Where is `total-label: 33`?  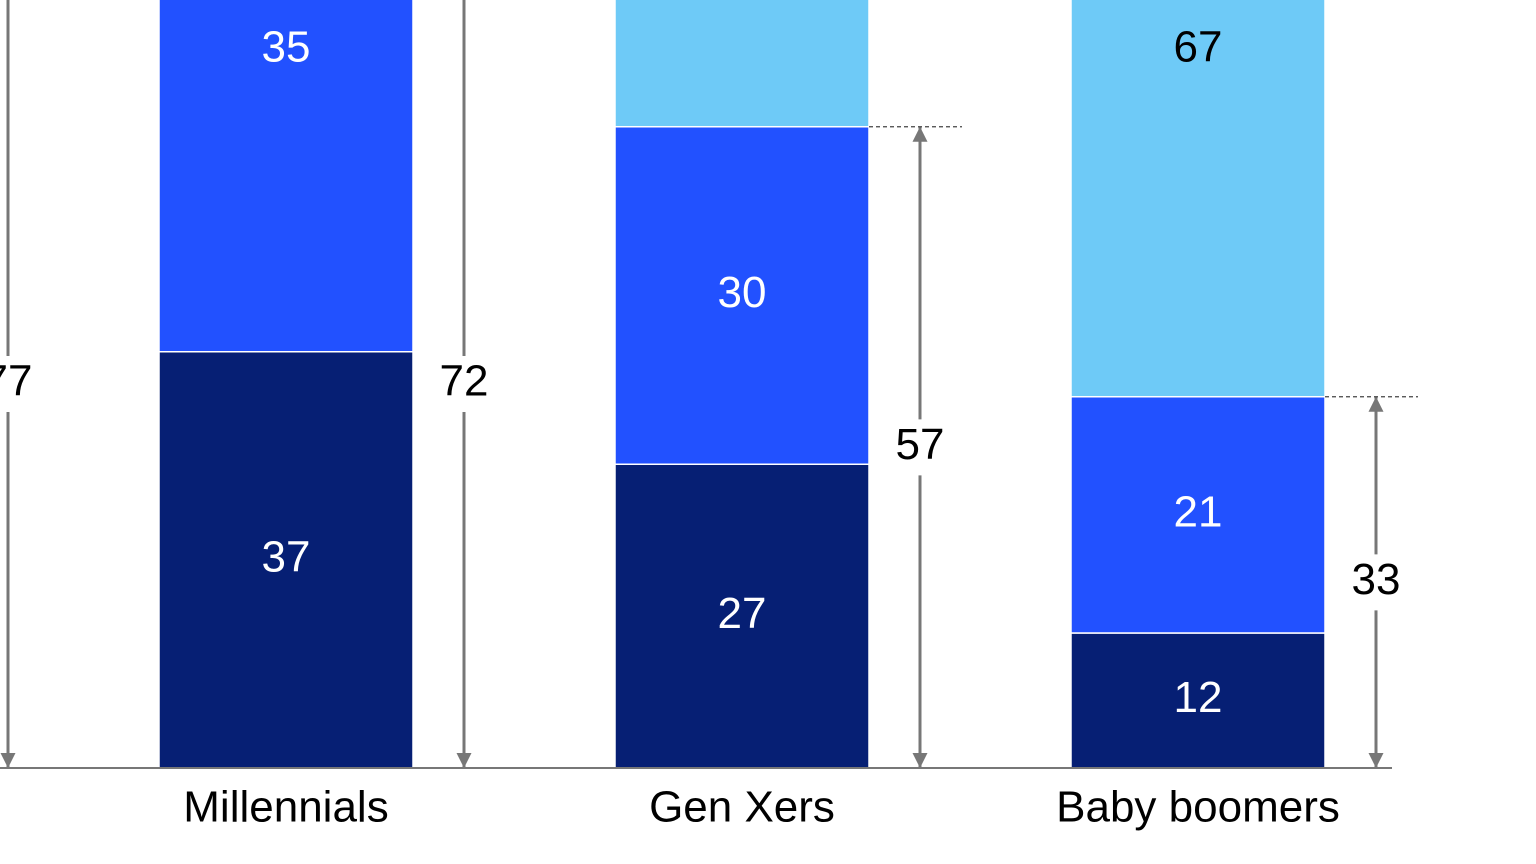
total-label: 33 is located at coordinates (1376, 579).